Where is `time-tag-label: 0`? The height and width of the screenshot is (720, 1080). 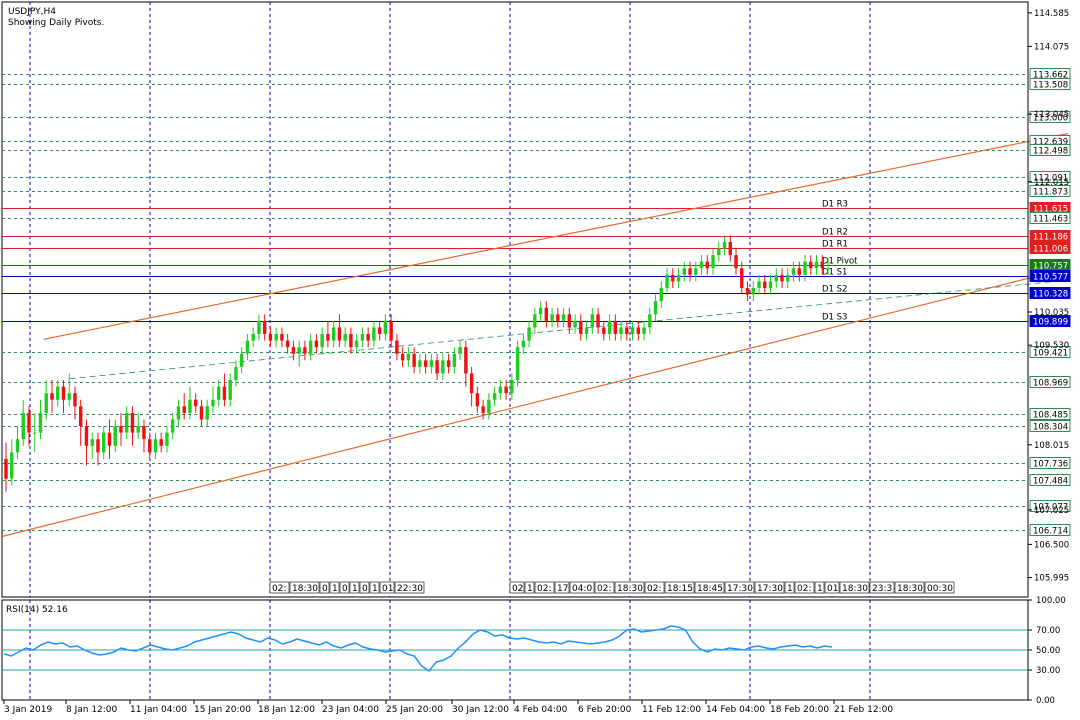 time-tag-label: 0 is located at coordinates (345, 589).